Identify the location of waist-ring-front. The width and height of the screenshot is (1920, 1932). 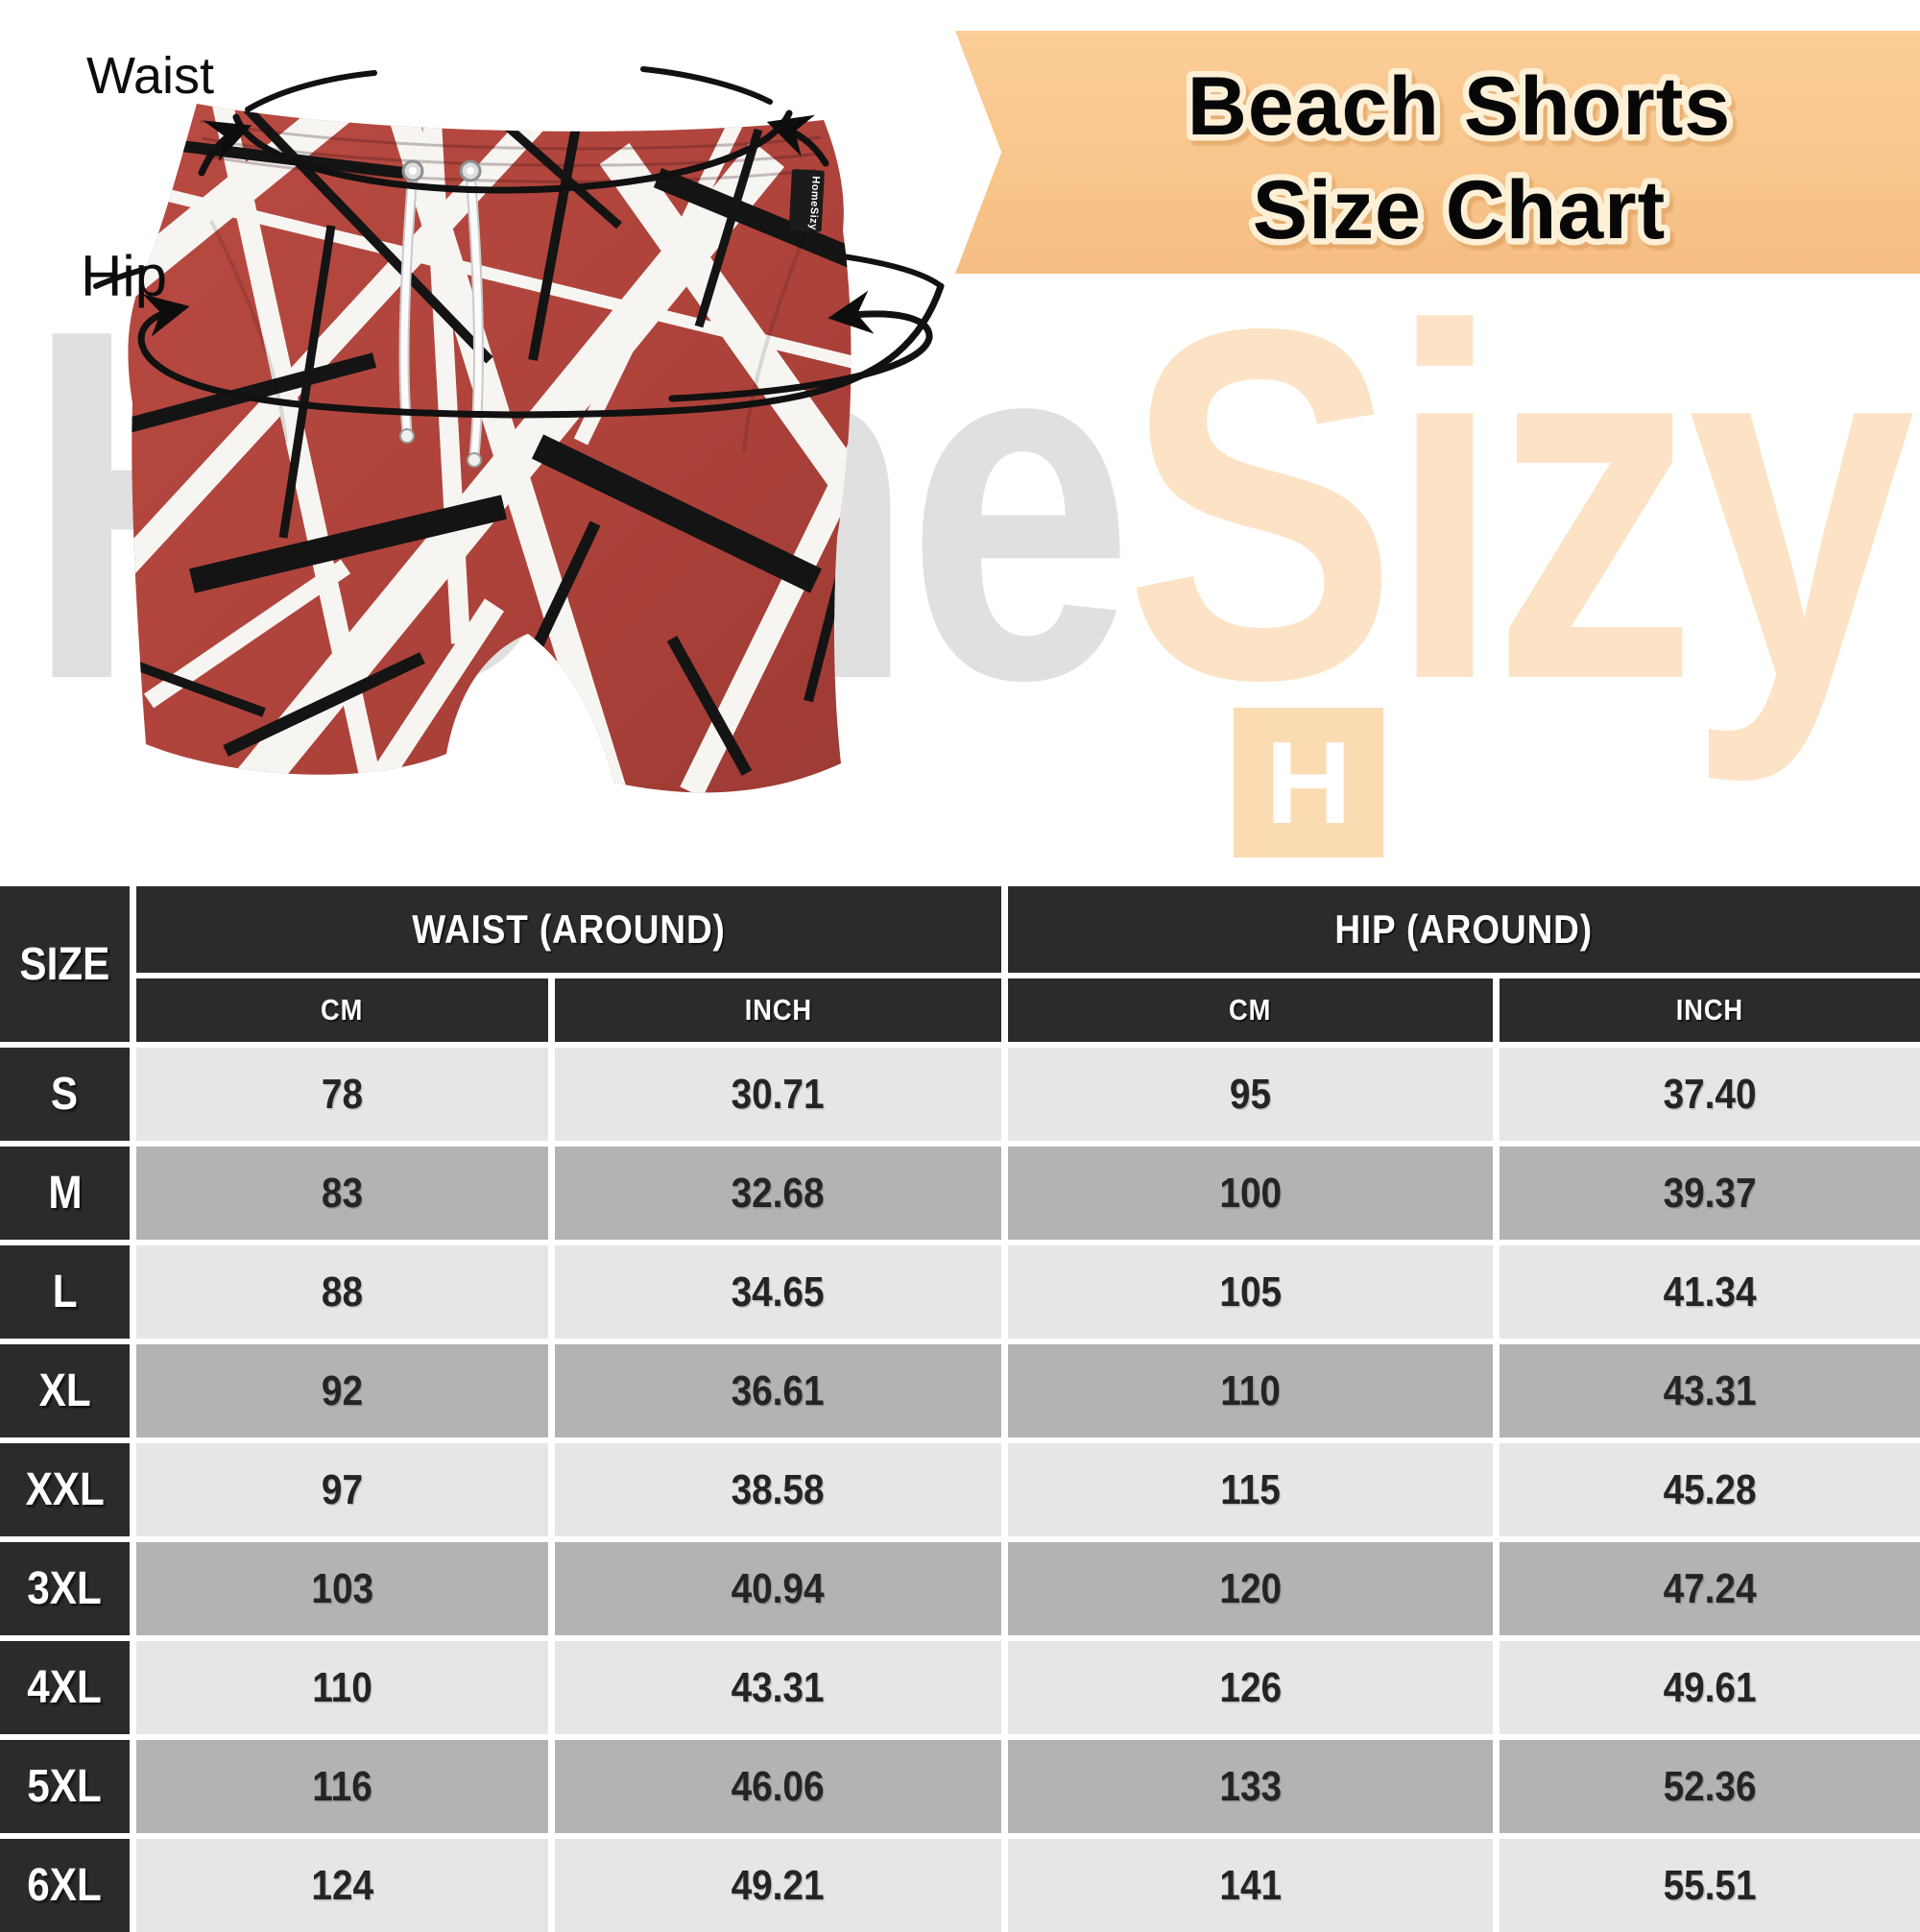
(512, 151).